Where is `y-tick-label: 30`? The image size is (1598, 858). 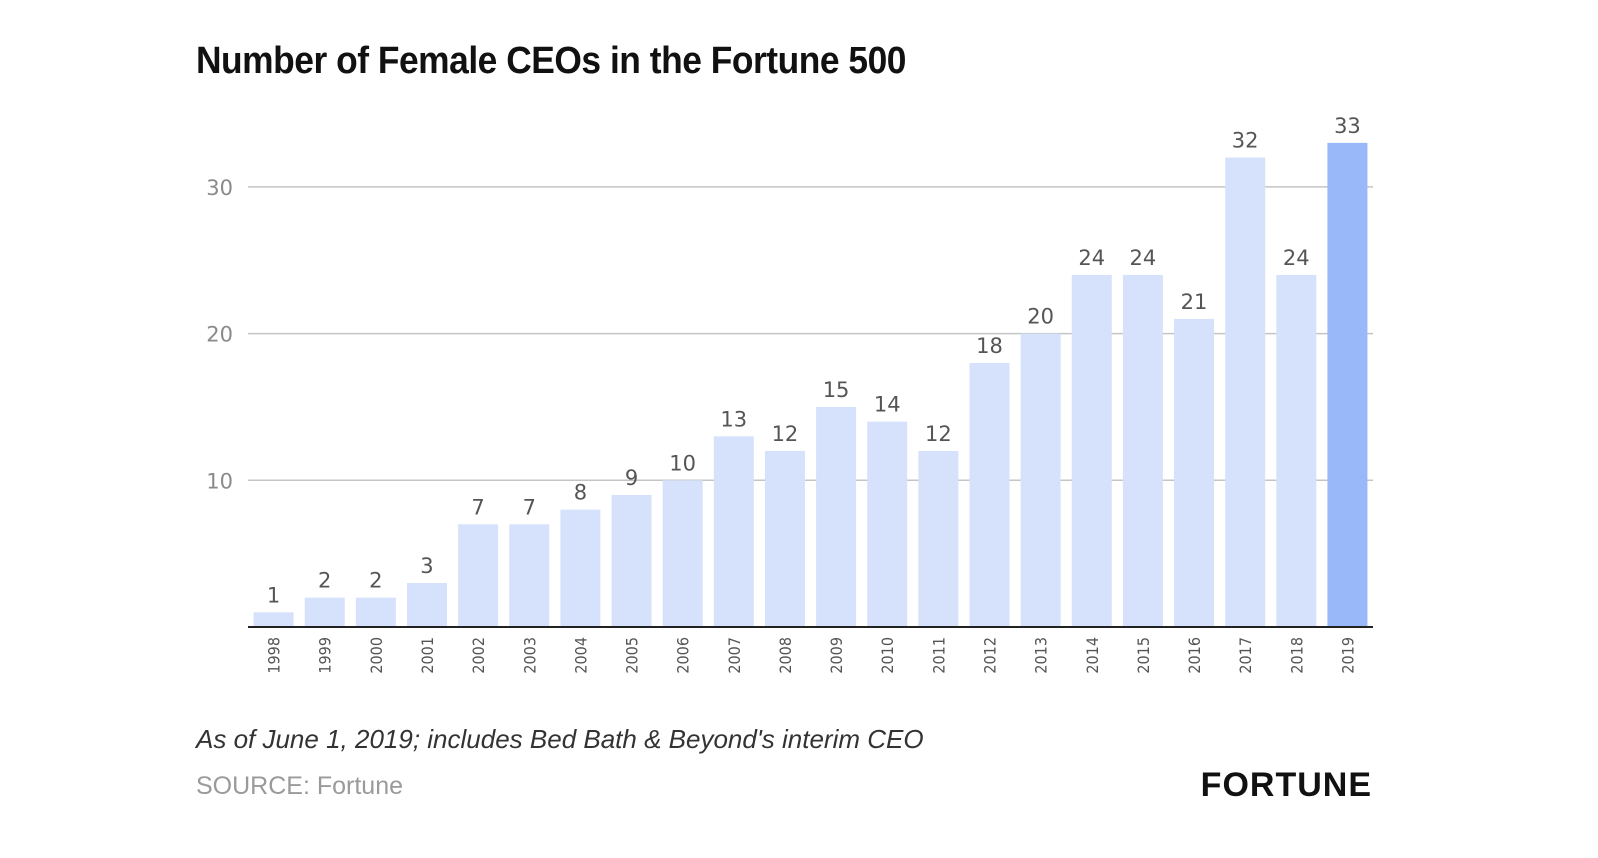 y-tick-label: 30 is located at coordinates (219, 188).